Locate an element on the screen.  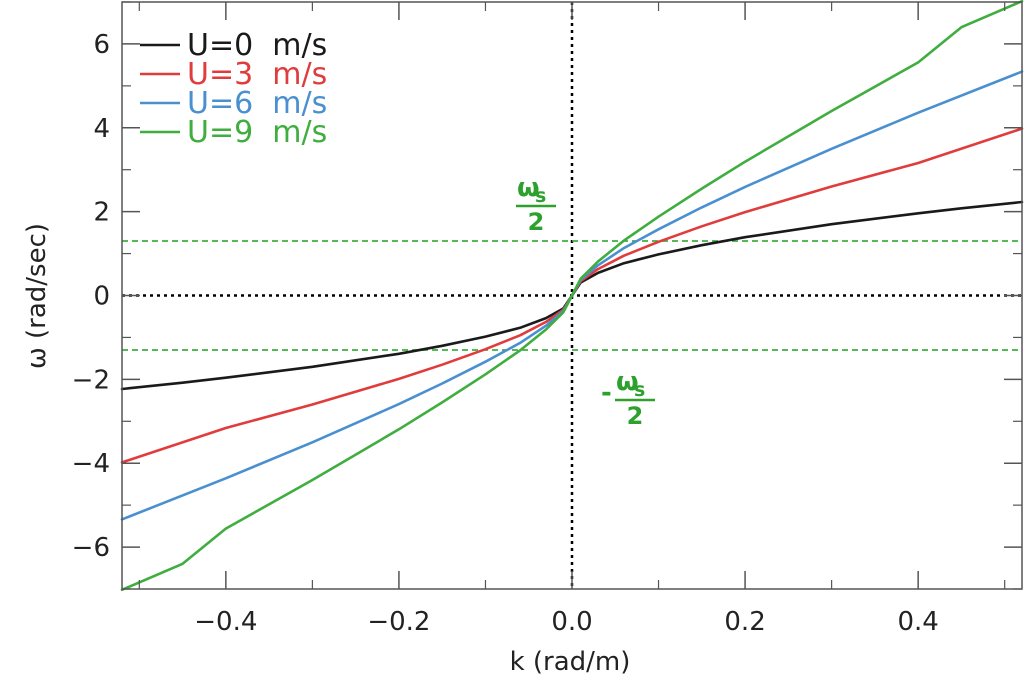
annotation-upper-numerator: ω is located at coordinates (528, 188).